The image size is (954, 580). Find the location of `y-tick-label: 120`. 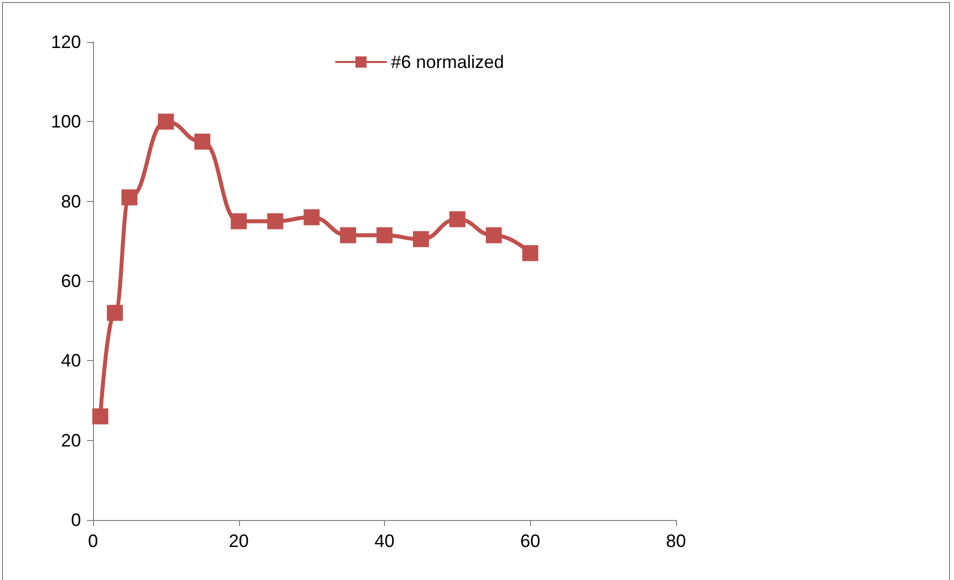

y-tick-label: 120 is located at coordinates (65, 42).